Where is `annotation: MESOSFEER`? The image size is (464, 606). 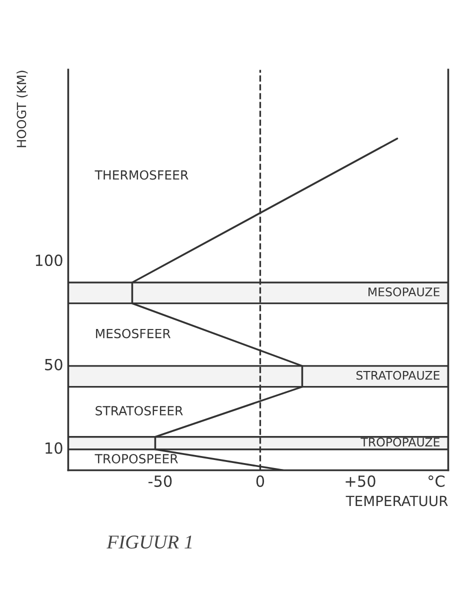
annotation: MESOSFEER is located at coordinates (133, 333).